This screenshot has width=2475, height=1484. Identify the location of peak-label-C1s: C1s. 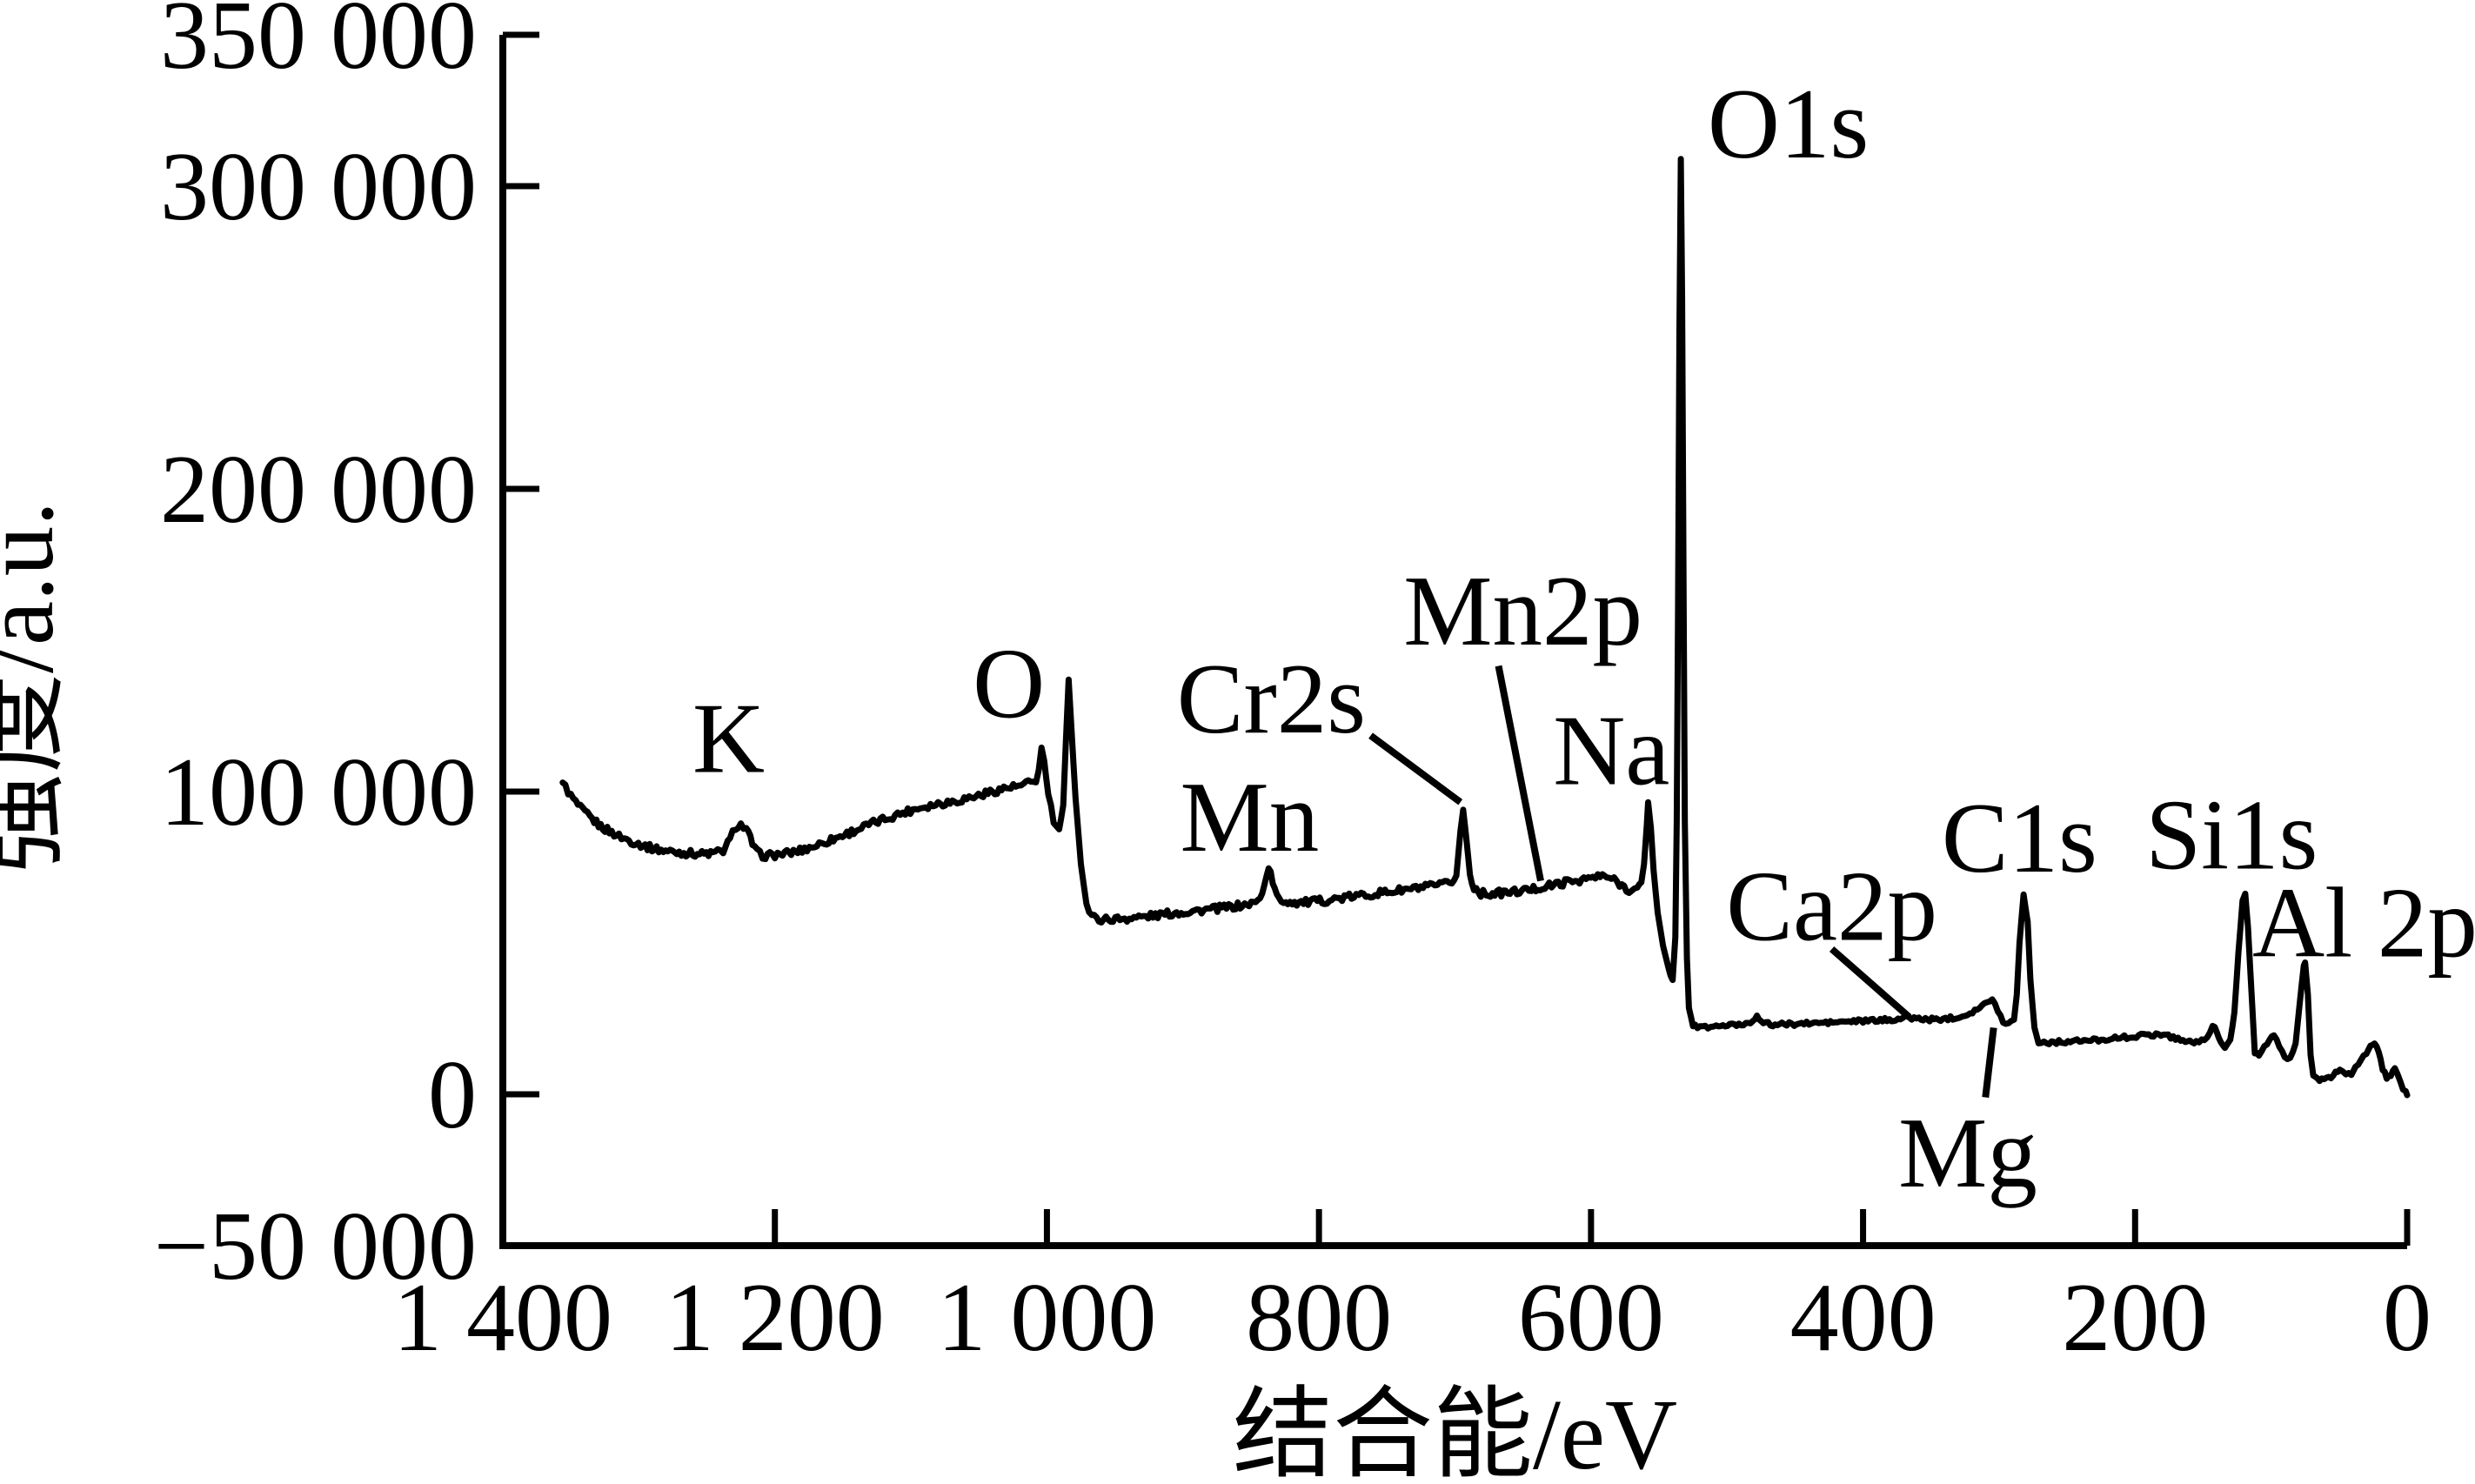
(2019, 838).